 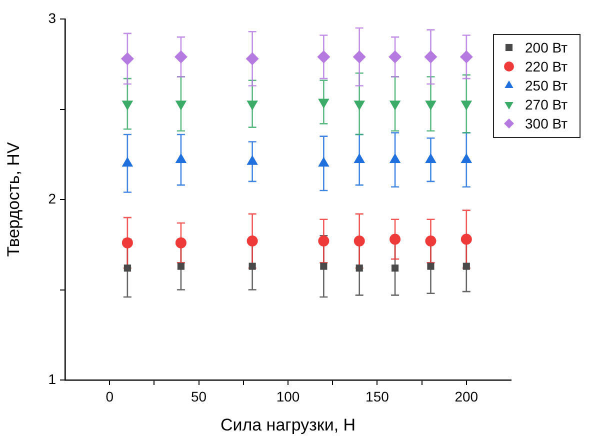 I want to click on x-tick-label: 0, so click(x=110, y=396).